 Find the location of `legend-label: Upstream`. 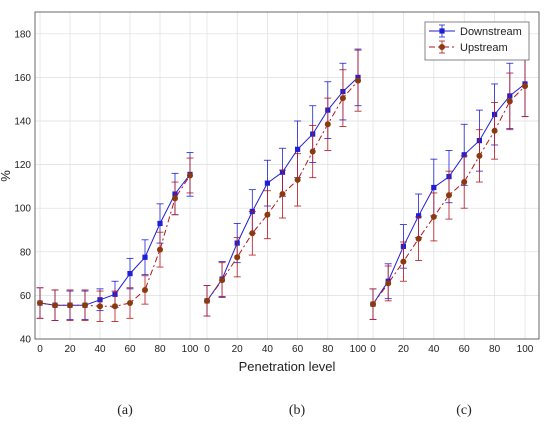

legend-label: Upstream is located at coordinates (484, 48).